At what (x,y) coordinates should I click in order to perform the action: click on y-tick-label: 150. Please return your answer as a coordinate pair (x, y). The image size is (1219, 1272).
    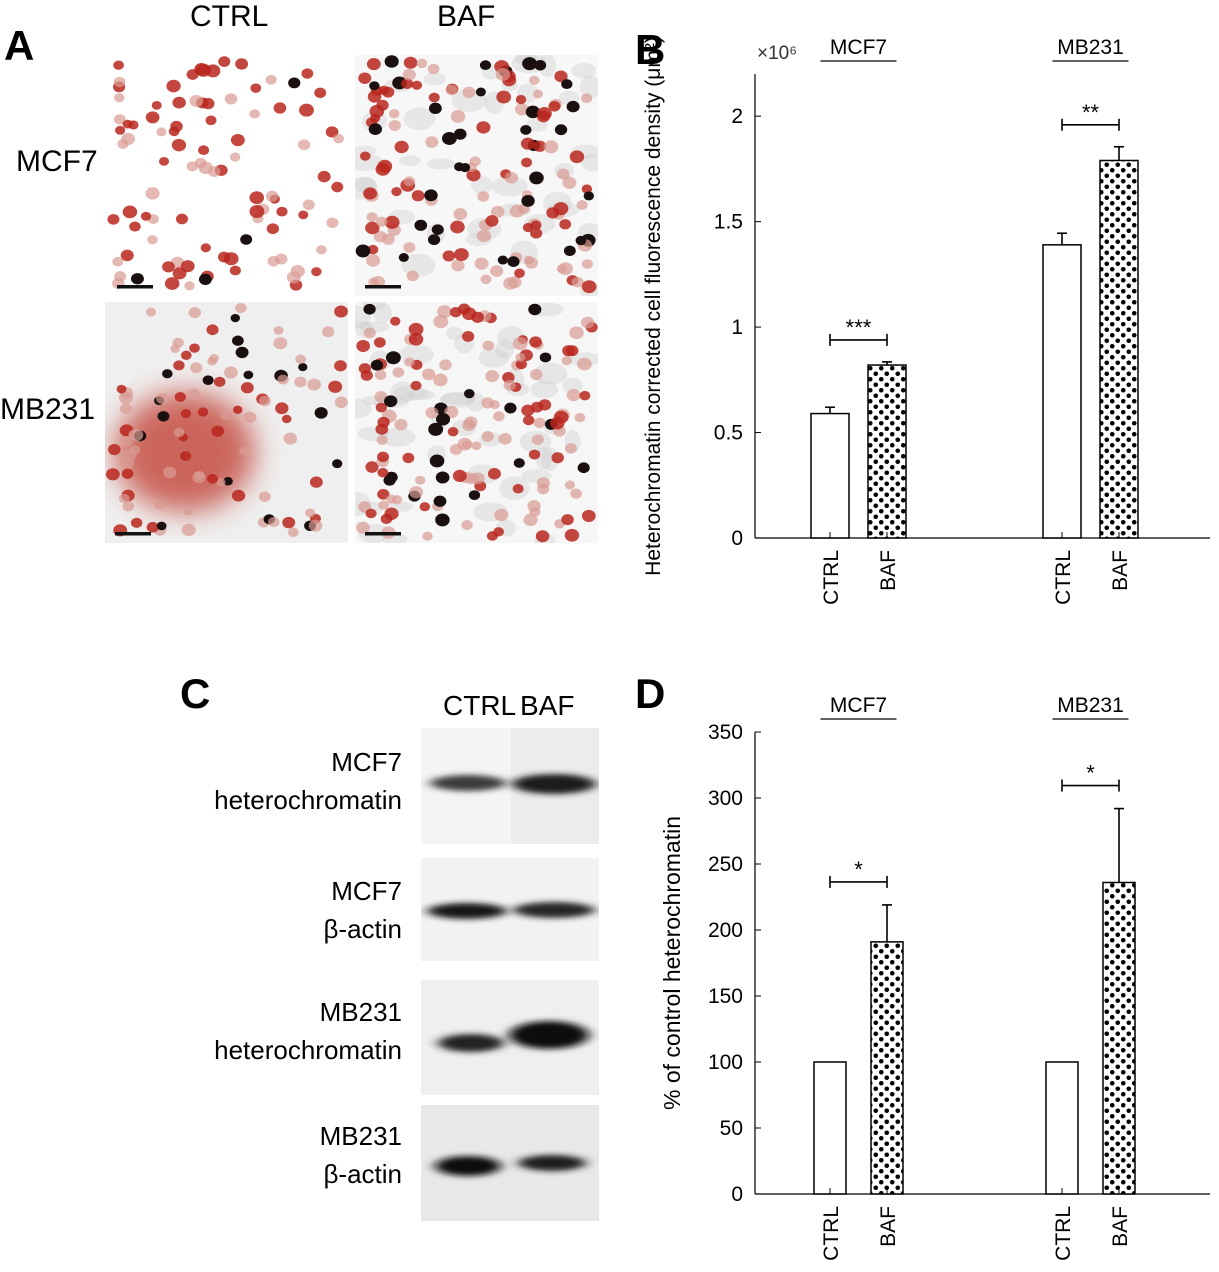
    Looking at the image, I should click on (725, 996).